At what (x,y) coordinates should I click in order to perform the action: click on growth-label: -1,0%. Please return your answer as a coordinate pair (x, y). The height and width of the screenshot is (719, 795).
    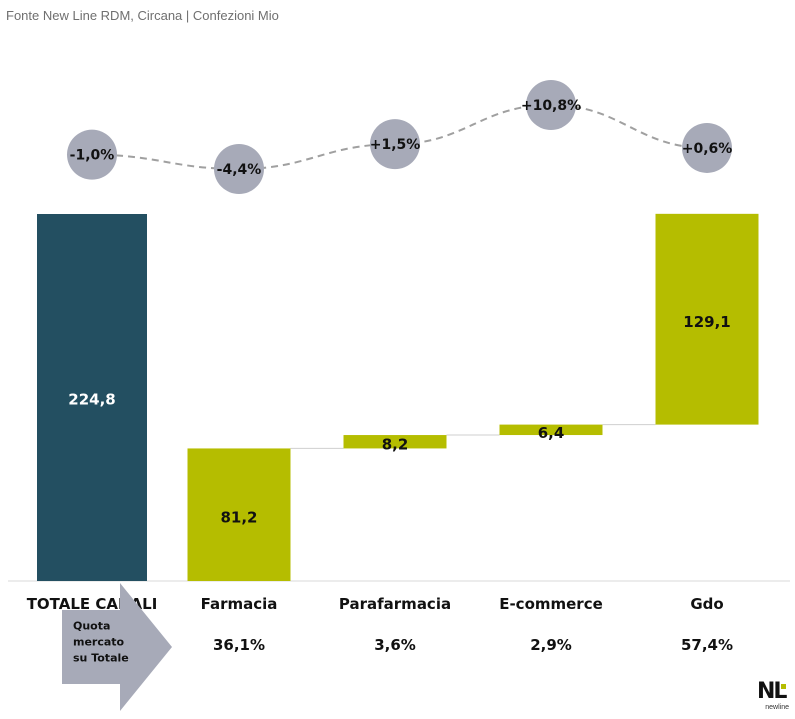
    Looking at the image, I should click on (92, 156).